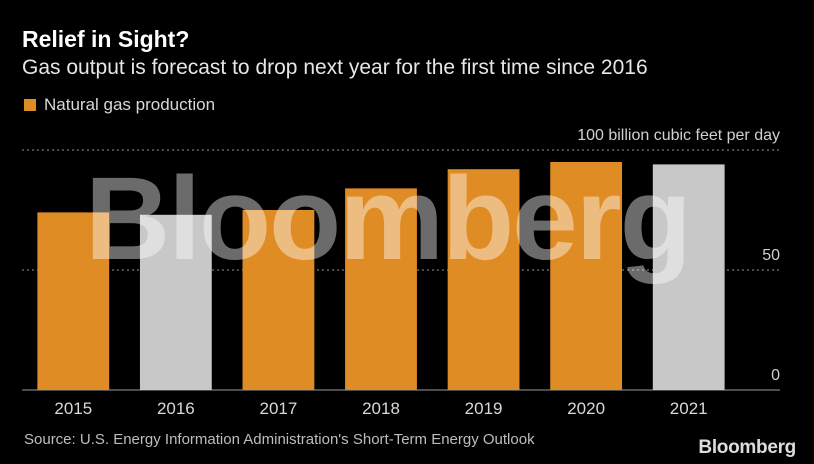  What do you see at coordinates (771, 255) in the screenshot?
I see `y-tick-label-50: 50` at bounding box center [771, 255].